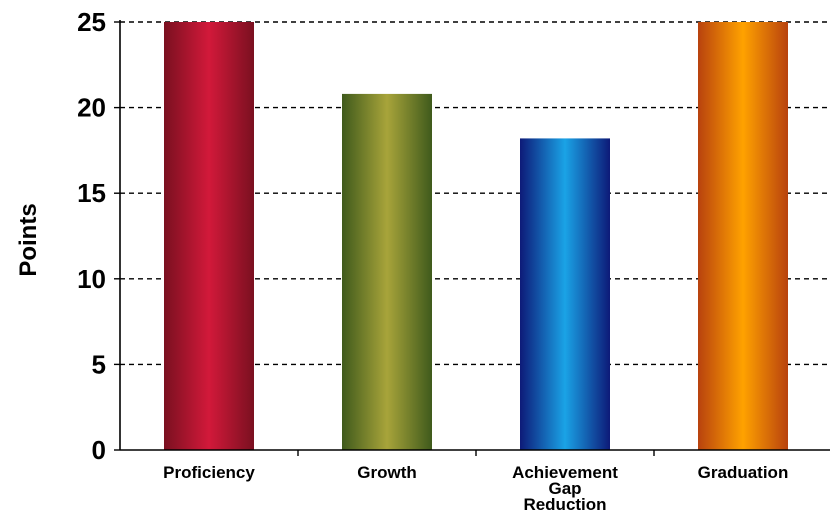  Describe the element at coordinates (99, 364) in the screenshot. I see `y-tick-label: 5` at that location.